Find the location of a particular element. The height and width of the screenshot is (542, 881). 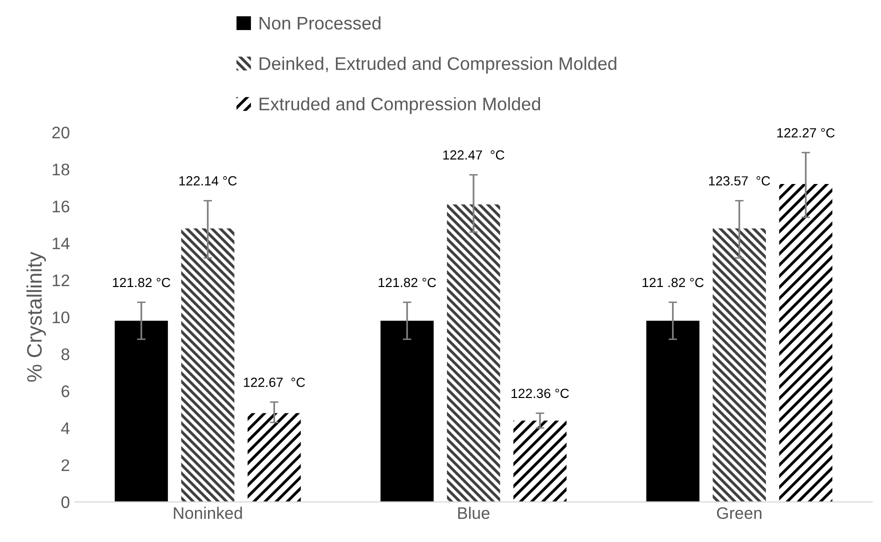

annotation: 122.47 °C is located at coordinates (473, 155).